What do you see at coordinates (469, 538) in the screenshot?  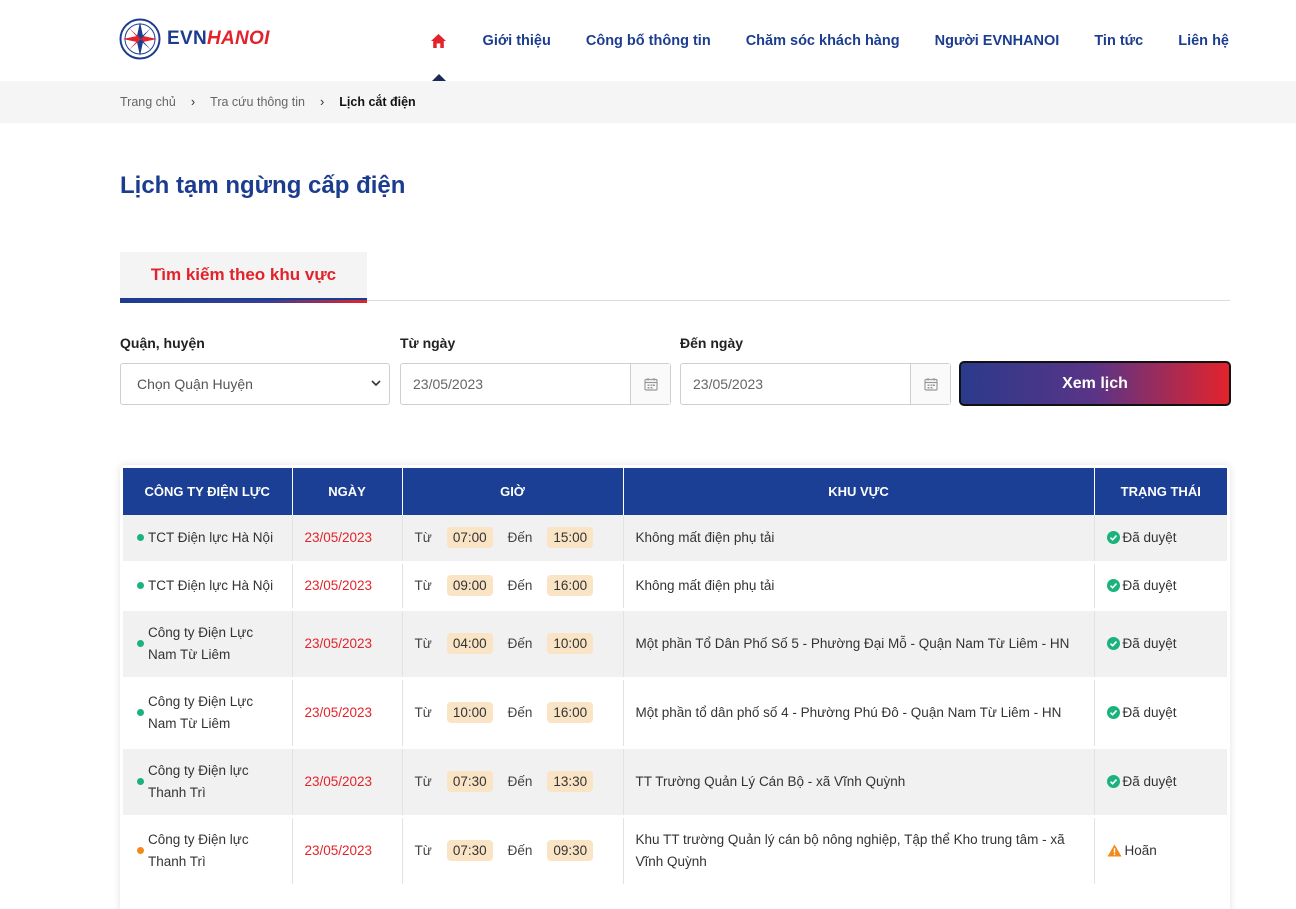 I see `start-time: 07:00` at bounding box center [469, 538].